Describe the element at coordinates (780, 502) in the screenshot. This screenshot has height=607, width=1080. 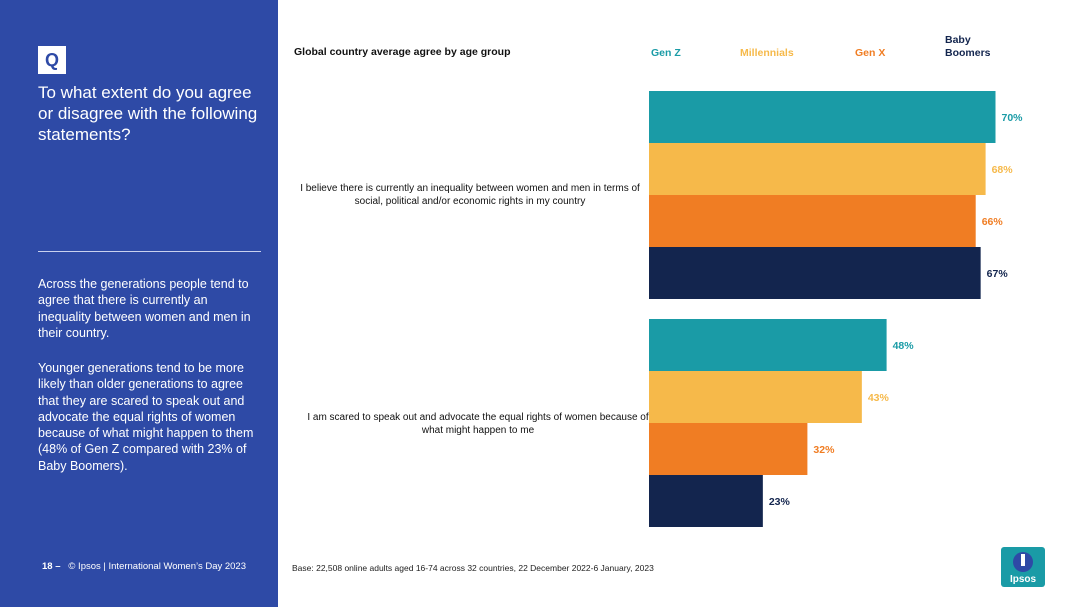
I see `data-label-baby-boomers-statement-2: 23%` at that location.